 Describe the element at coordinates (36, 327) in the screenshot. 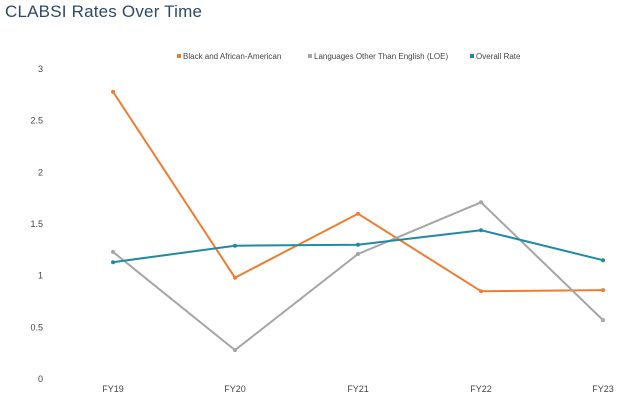

I see `y-tick-label: 0.5` at that location.